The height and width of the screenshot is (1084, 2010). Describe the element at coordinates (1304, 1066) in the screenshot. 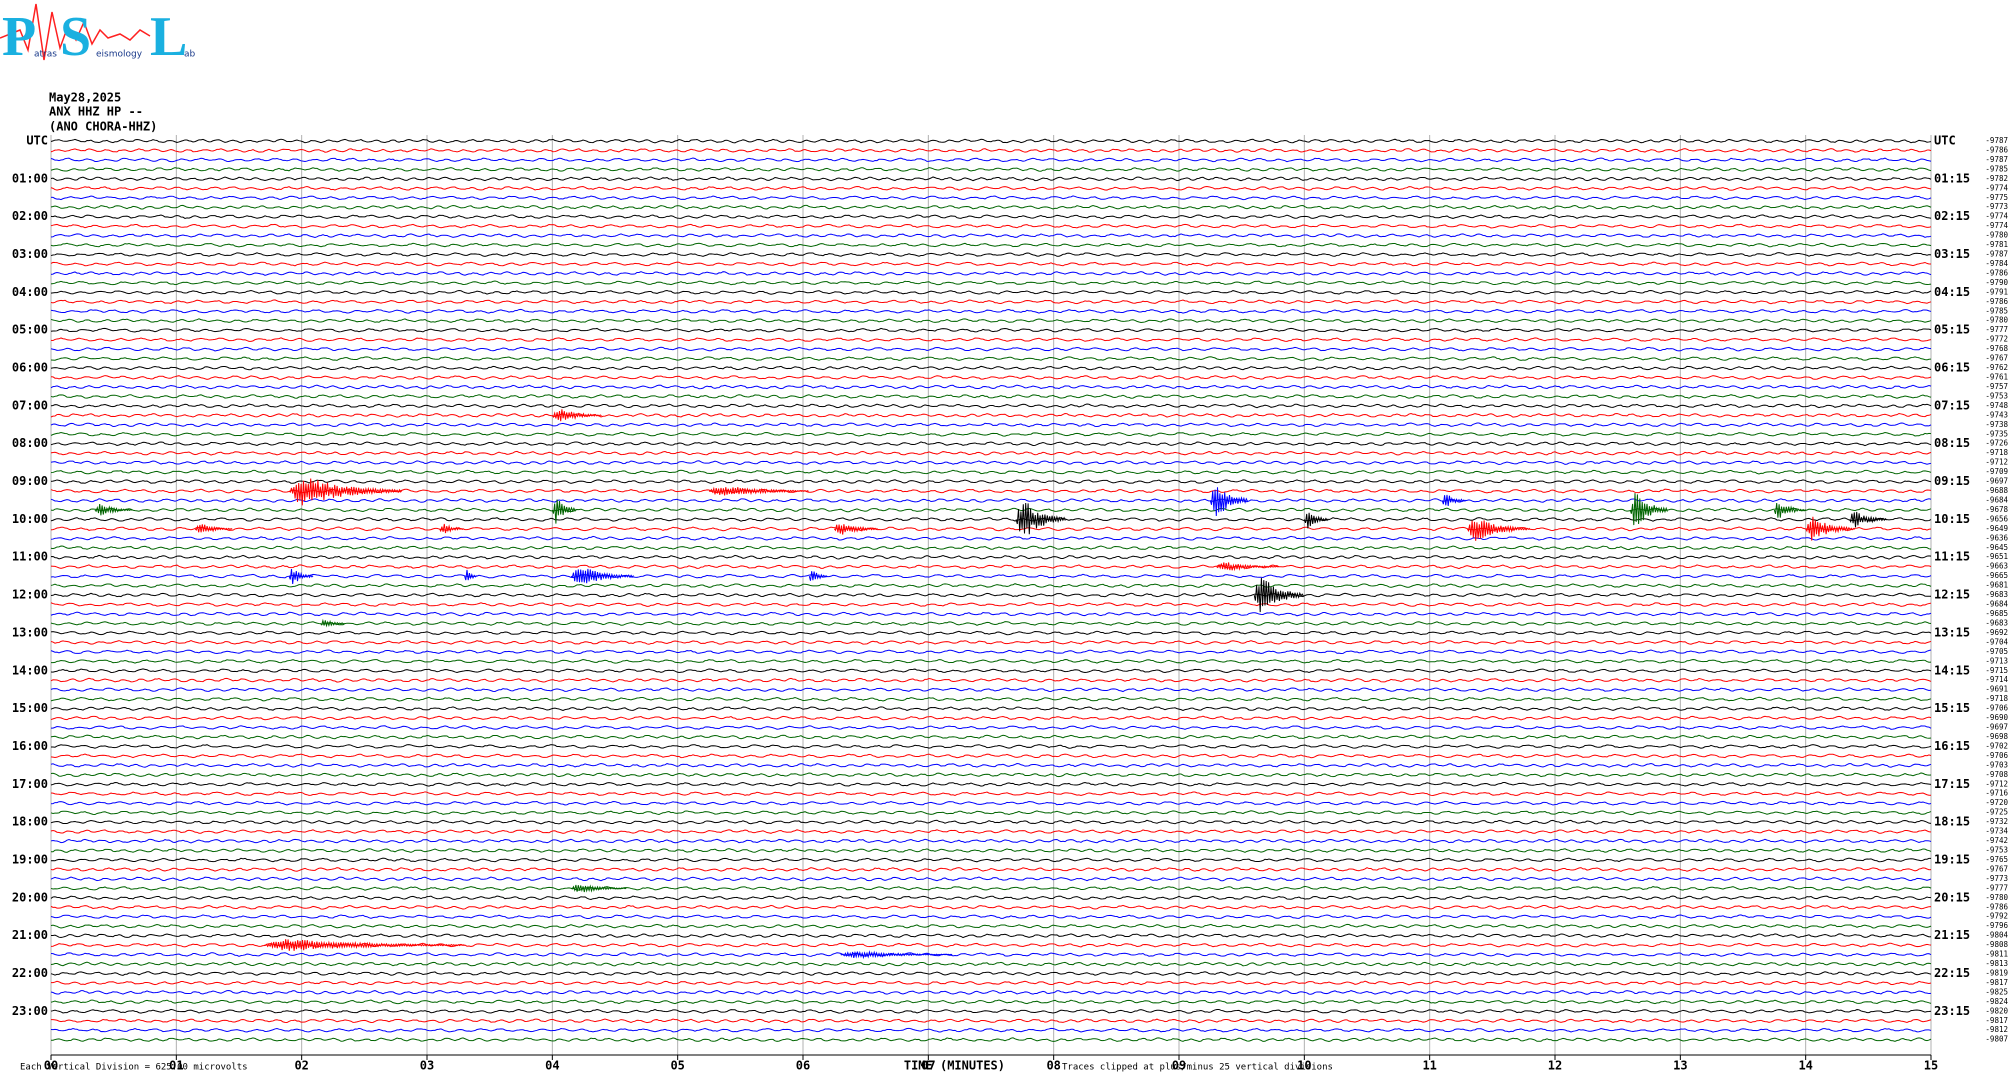

I see `x-tick-label: 10` at that location.